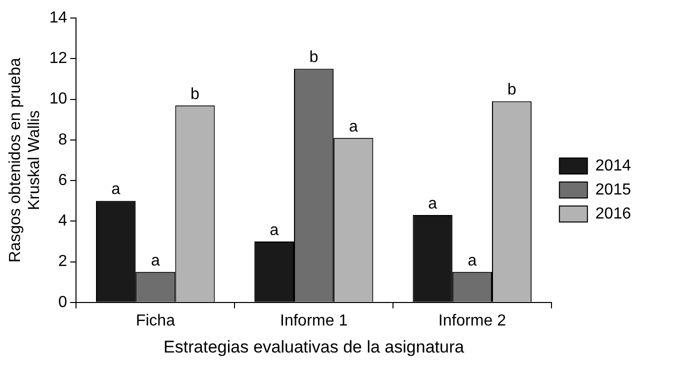 The height and width of the screenshot is (366, 681). Describe the element at coordinates (63, 139) in the screenshot. I see `y-tick-label: 8` at that location.